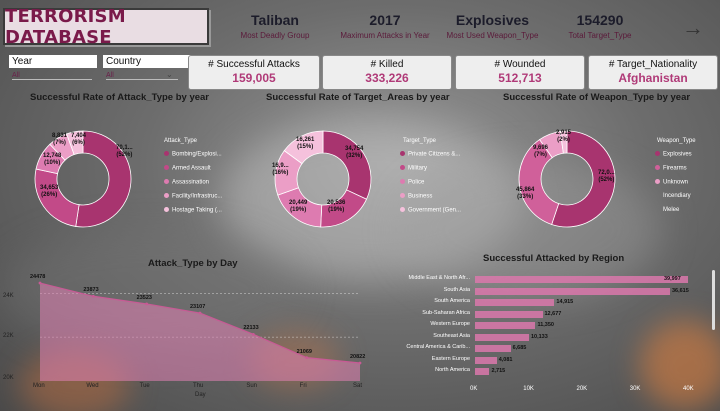  Describe the element at coordinates (693, 27) in the screenshot. I see `arrow-right-icon: →` at that location.